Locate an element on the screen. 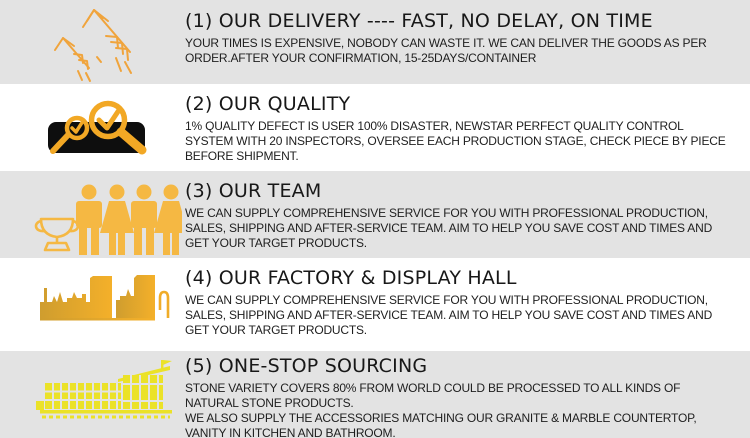 The width and height of the screenshot is (750, 438). factory-skyline-icon is located at coordinates (91, 304).